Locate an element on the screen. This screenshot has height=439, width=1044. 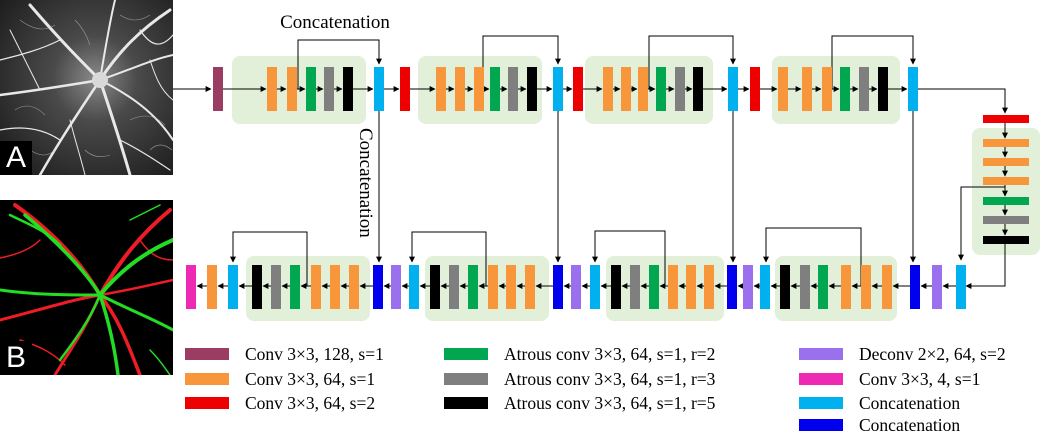
legend-item: Atrous conv 3×3, 64, s=1, r=3 is located at coordinates (579, 379).